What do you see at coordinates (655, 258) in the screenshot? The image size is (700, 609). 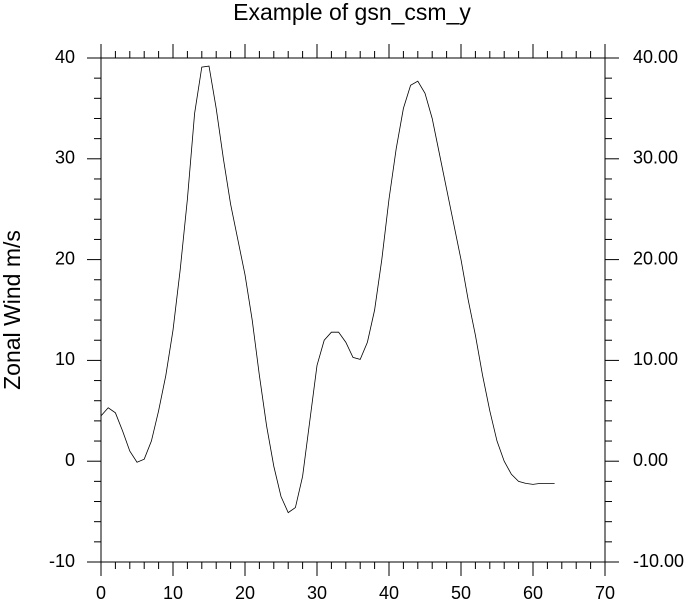 I see `y2-tick-label: 20.00` at bounding box center [655, 258].